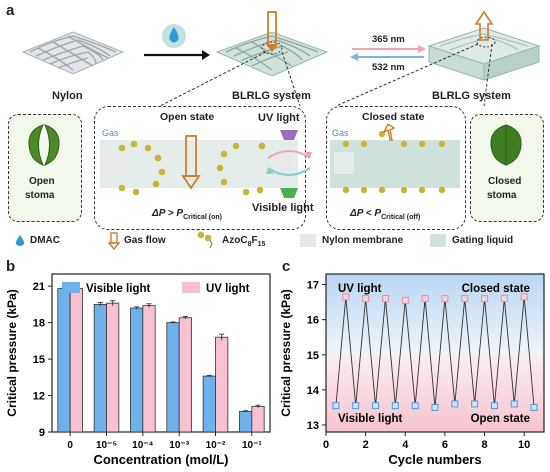 Image resolution: width=550 pixels, height=472 pixels. I want to click on gating-liquid-swatch, so click(438, 240).